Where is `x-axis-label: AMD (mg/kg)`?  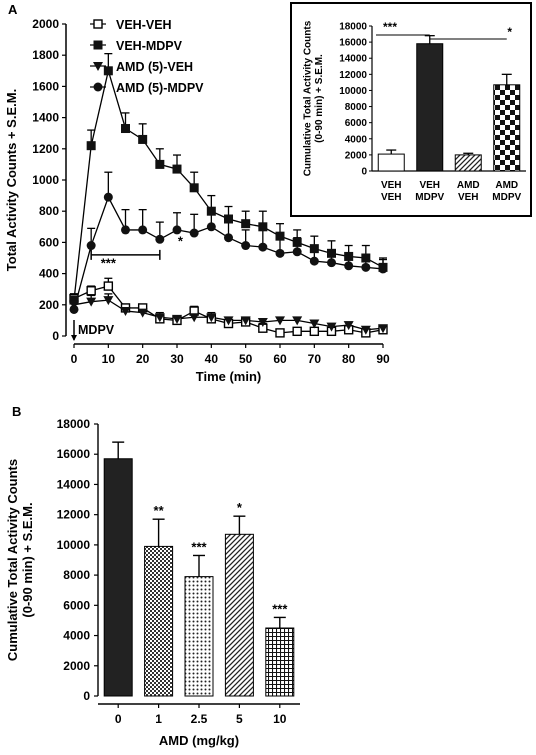 x-axis-label: AMD (mg/kg) is located at coordinates (199, 740).